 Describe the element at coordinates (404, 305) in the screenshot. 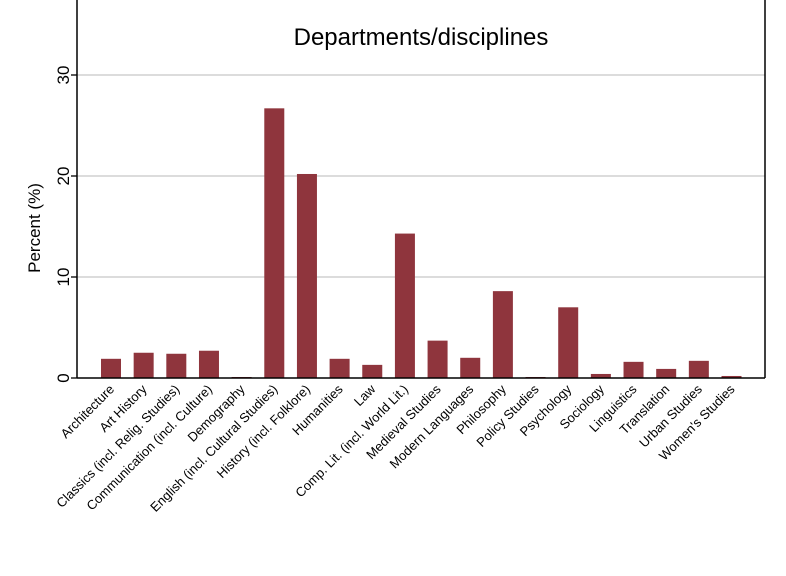

I see `bar-comp-lit-incl-world-lit-` at that location.